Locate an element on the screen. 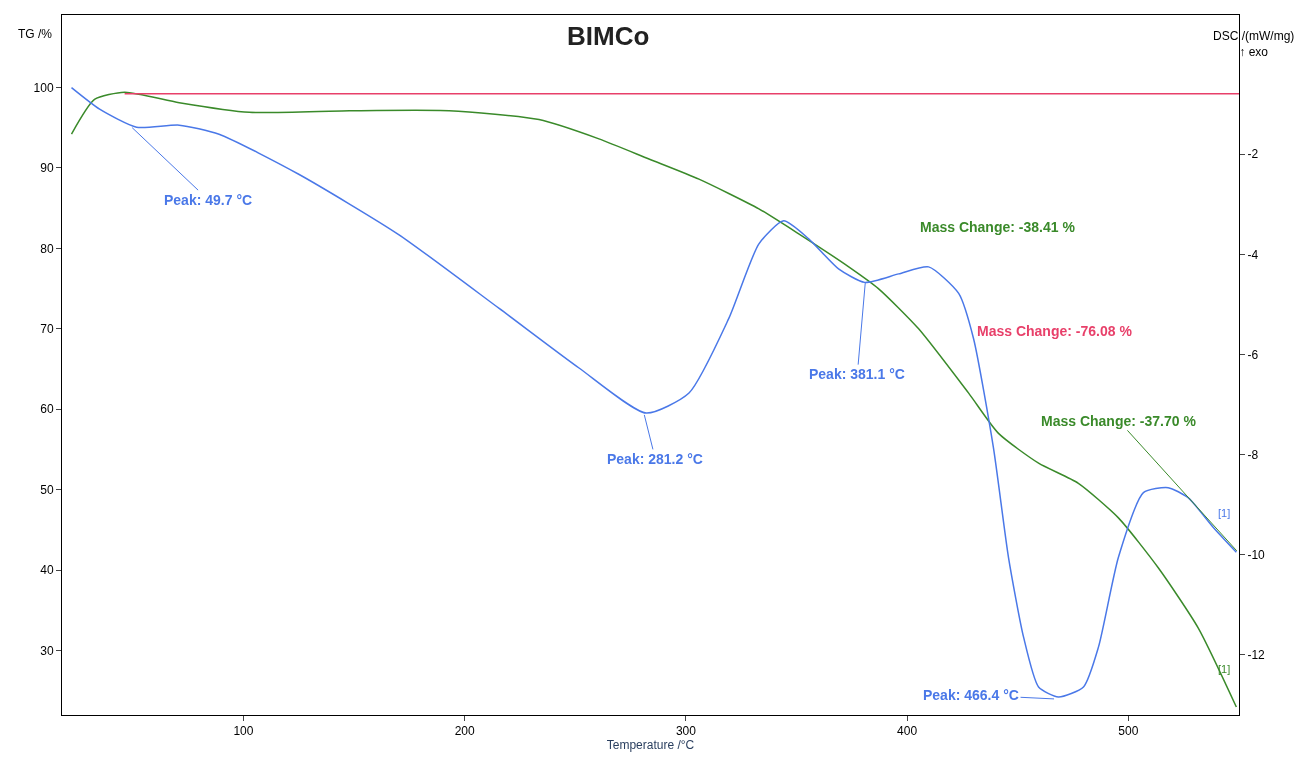  chart-title: BIMCo is located at coordinates (608, 35).